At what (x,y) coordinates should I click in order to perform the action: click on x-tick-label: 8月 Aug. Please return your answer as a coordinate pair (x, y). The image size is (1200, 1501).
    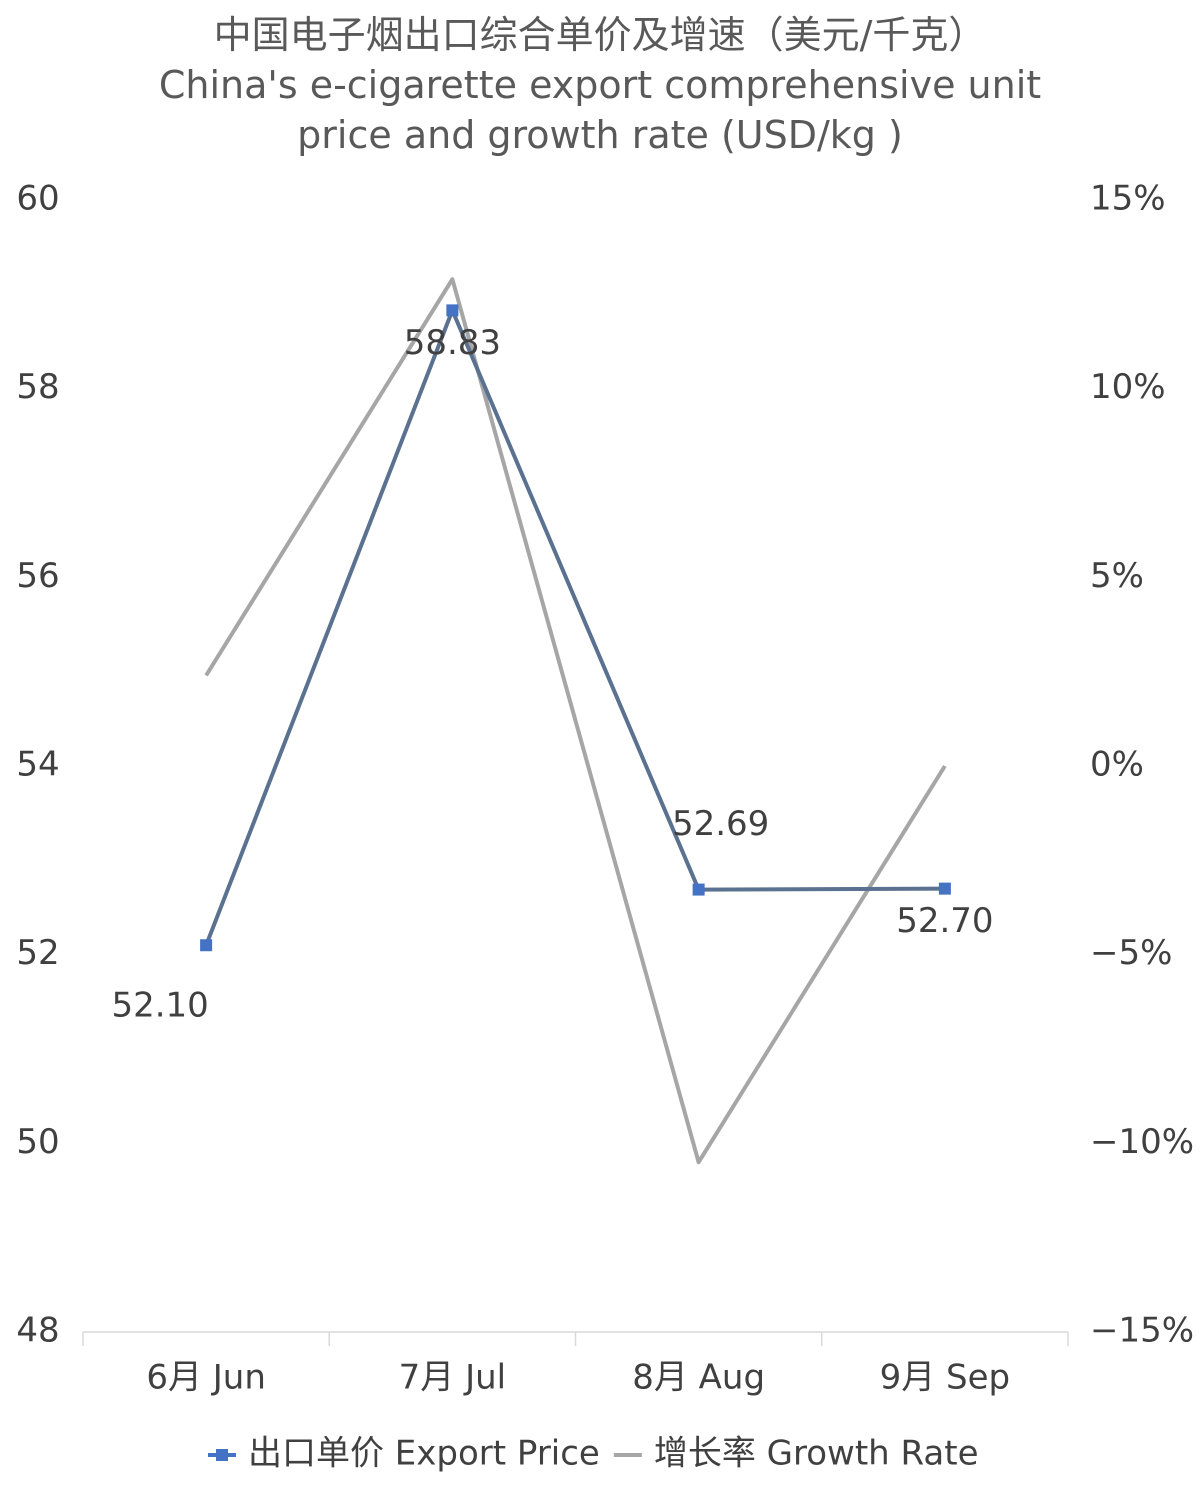
    Looking at the image, I should click on (698, 1378).